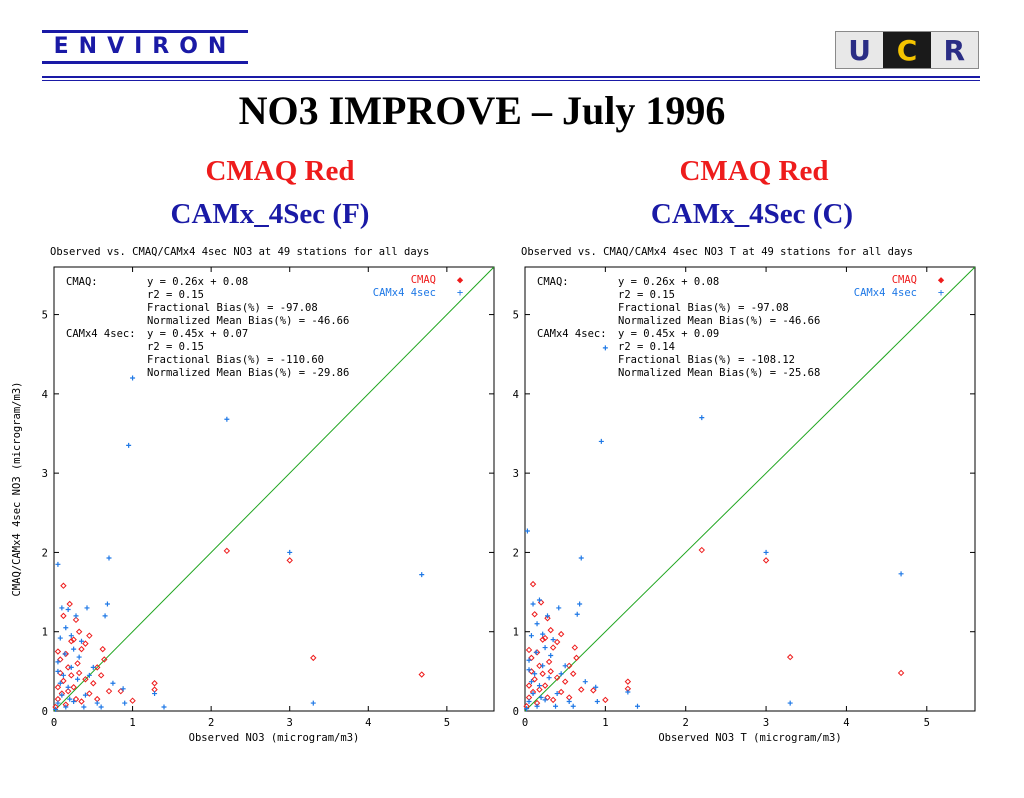 This screenshot has height=798, width=1024. What do you see at coordinates (132, 723) in the screenshot?
I see `x-tick-label: 1` at bounding box center [132, 723].